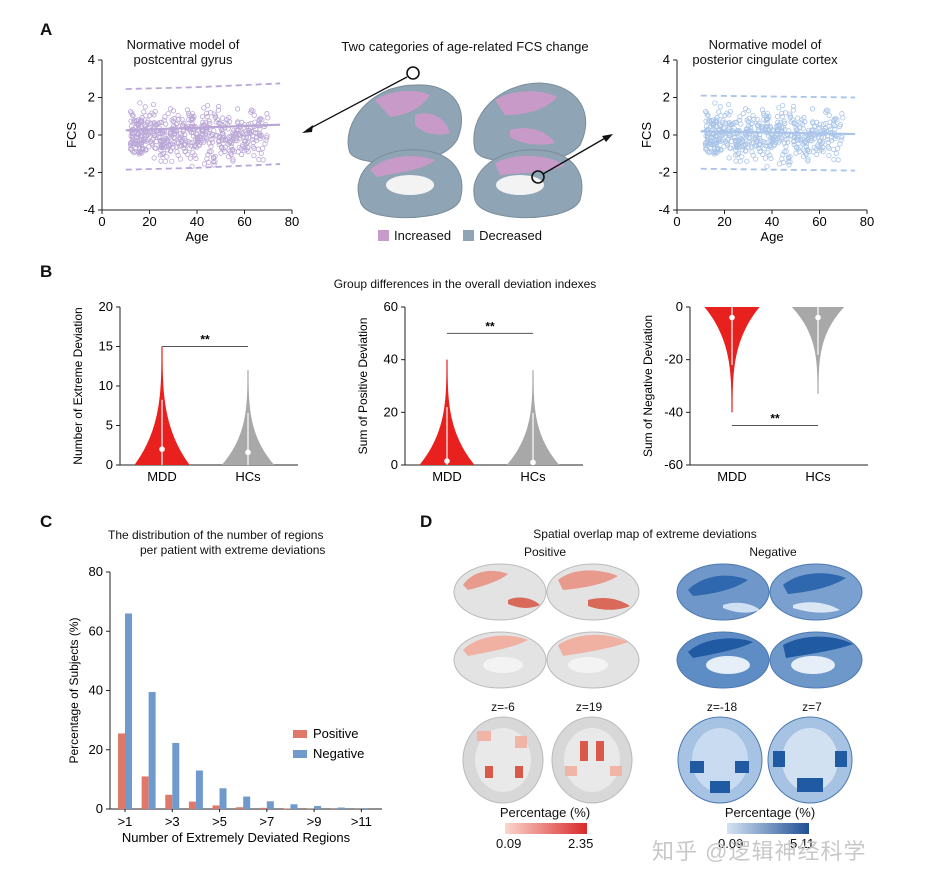 This screenshot has width=934, height=885. I want to click on x-axis-label: Age, so click(771, 236).